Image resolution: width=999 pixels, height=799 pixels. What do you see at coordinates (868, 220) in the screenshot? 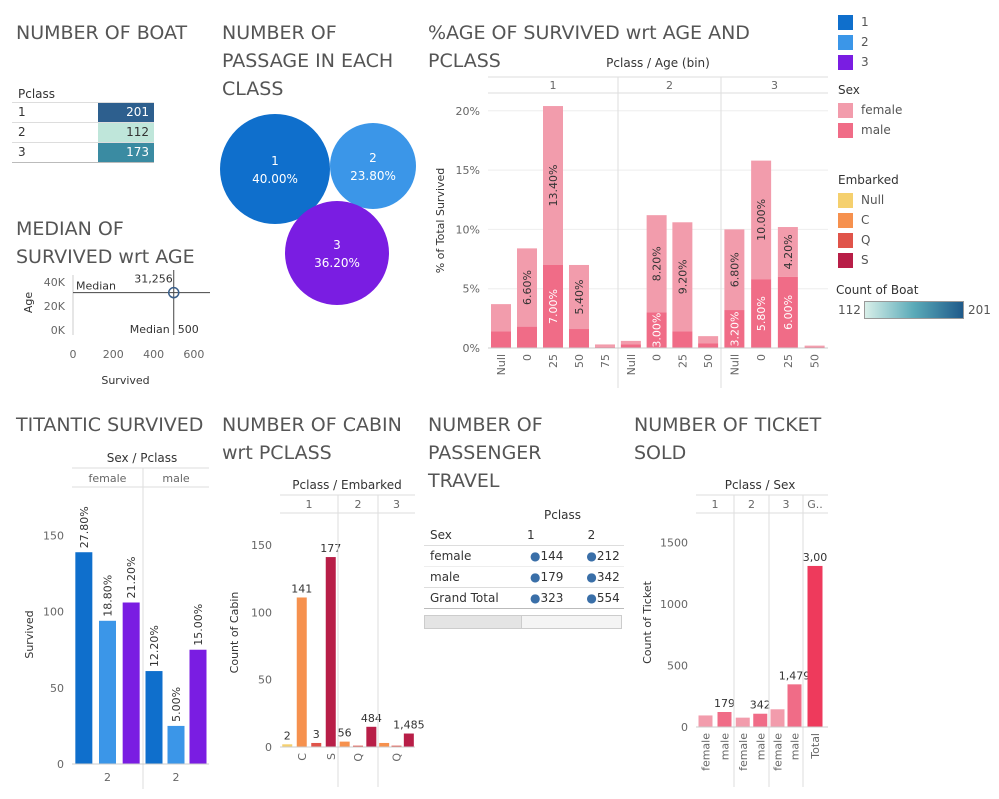
I see `legend-item: C` at bounding box center [868, 220].